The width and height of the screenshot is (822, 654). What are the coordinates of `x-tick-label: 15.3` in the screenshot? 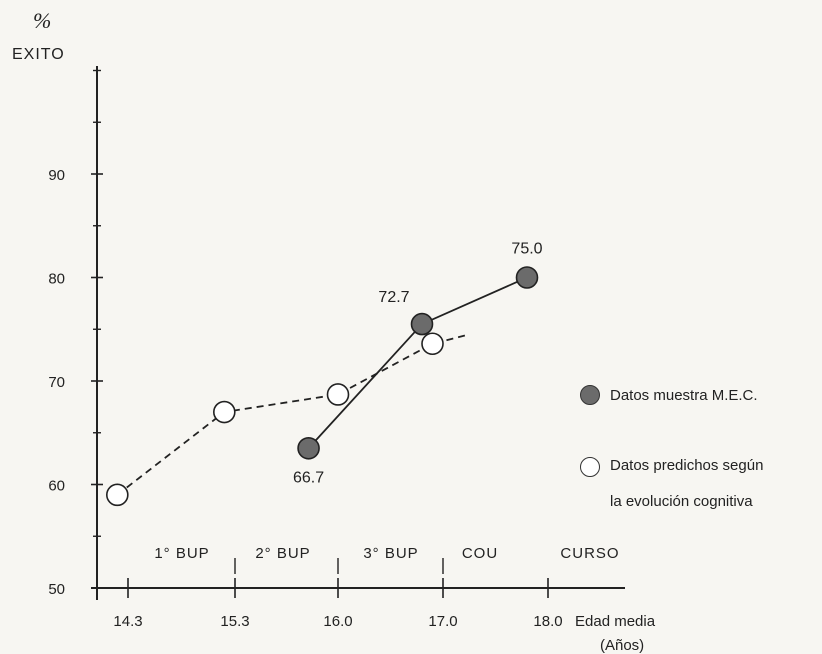 It's located at (234, 621).